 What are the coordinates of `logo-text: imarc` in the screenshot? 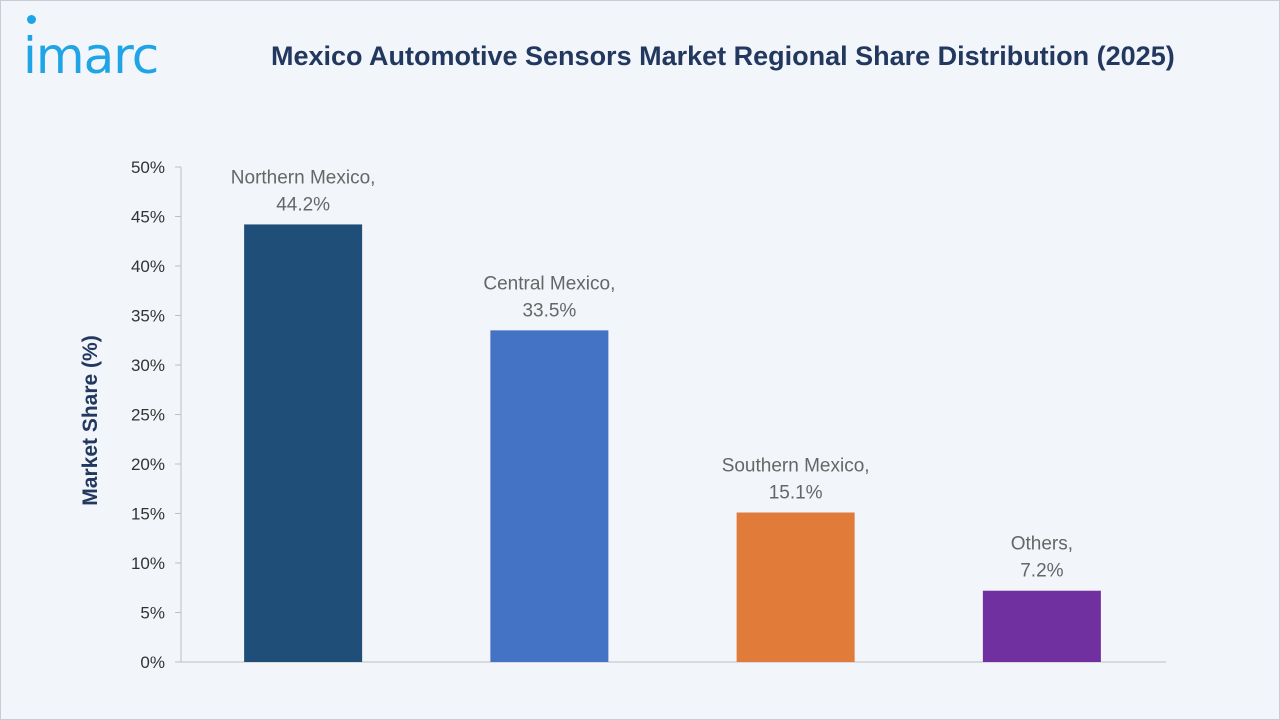 It's located at (91, 56).